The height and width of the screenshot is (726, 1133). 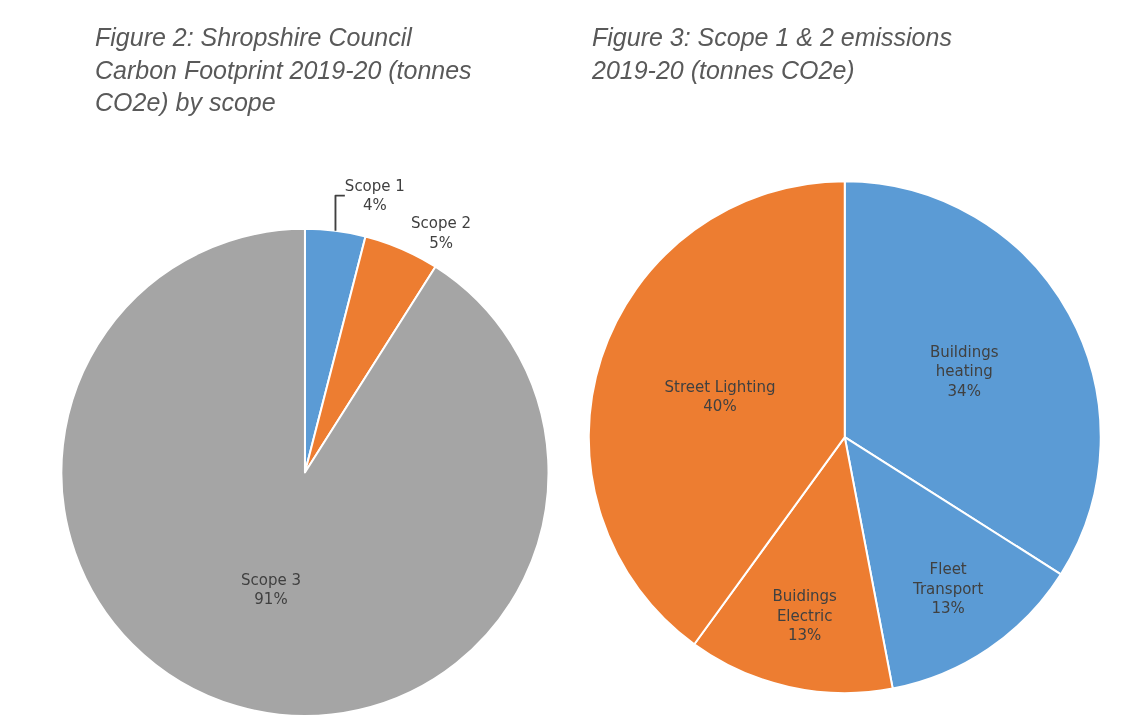 What do you see at coordinates (720, 386) in the screenshot?
I see `slice-label: Street Lighting` at bounding box center [720, 386].